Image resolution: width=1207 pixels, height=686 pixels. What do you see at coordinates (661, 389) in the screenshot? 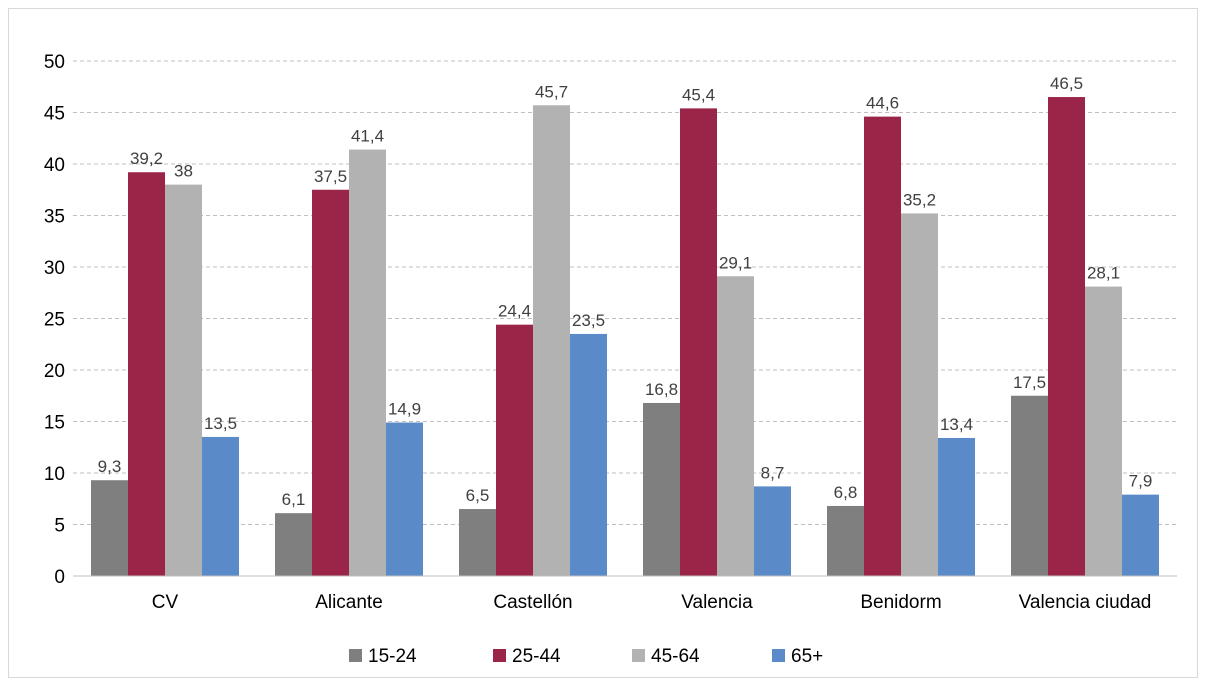
I see `data-label: 16,8` at bounding box center [661, 389].